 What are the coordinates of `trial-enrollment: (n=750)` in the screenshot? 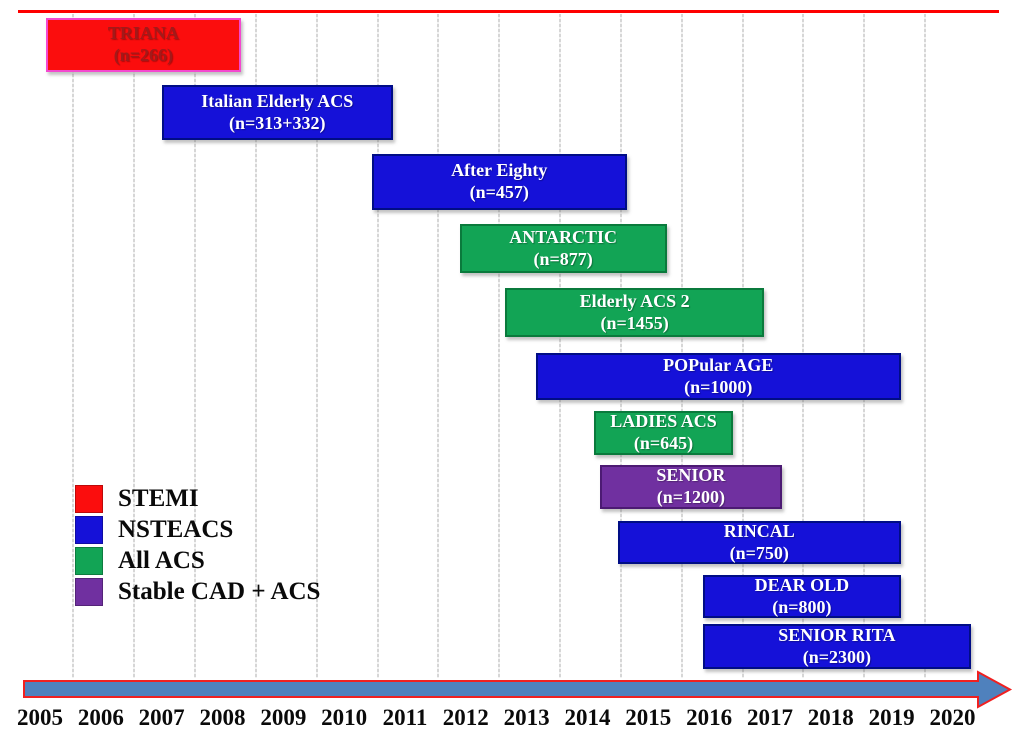 It's located at (759, 552).